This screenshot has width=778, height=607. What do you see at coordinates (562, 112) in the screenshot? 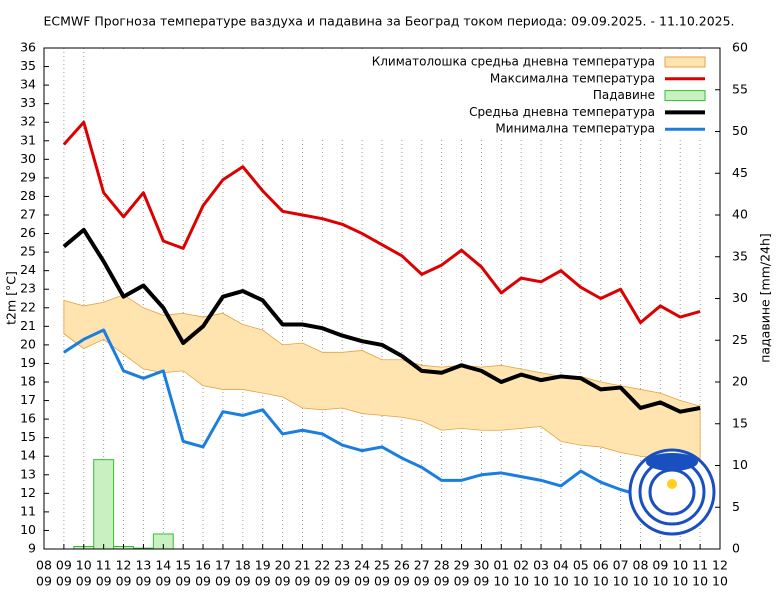
I see `legend-label: Средња дневна температура` at bounding box center [562, 112].